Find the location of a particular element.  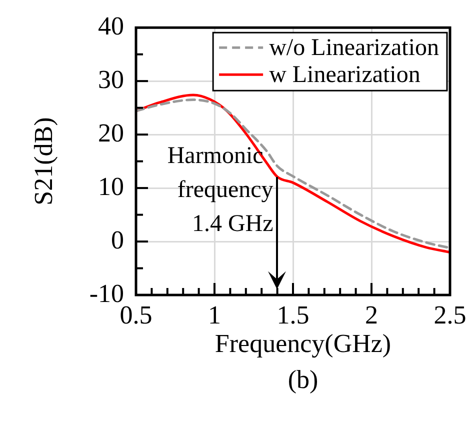

x-tick-label: 1 is located at coordinates (214, 315).